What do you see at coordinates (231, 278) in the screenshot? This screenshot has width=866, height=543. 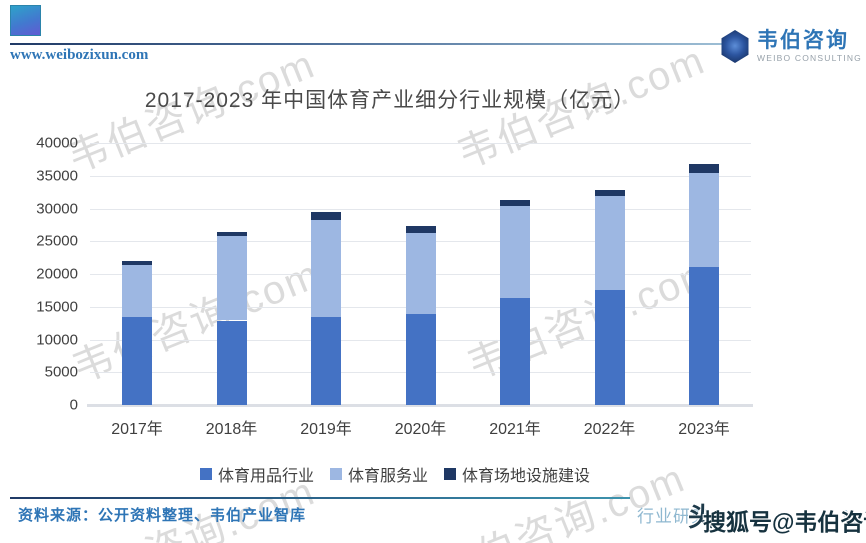 I see `bar-segment-体育服务业-2018年` at bounding box center [231, 278].